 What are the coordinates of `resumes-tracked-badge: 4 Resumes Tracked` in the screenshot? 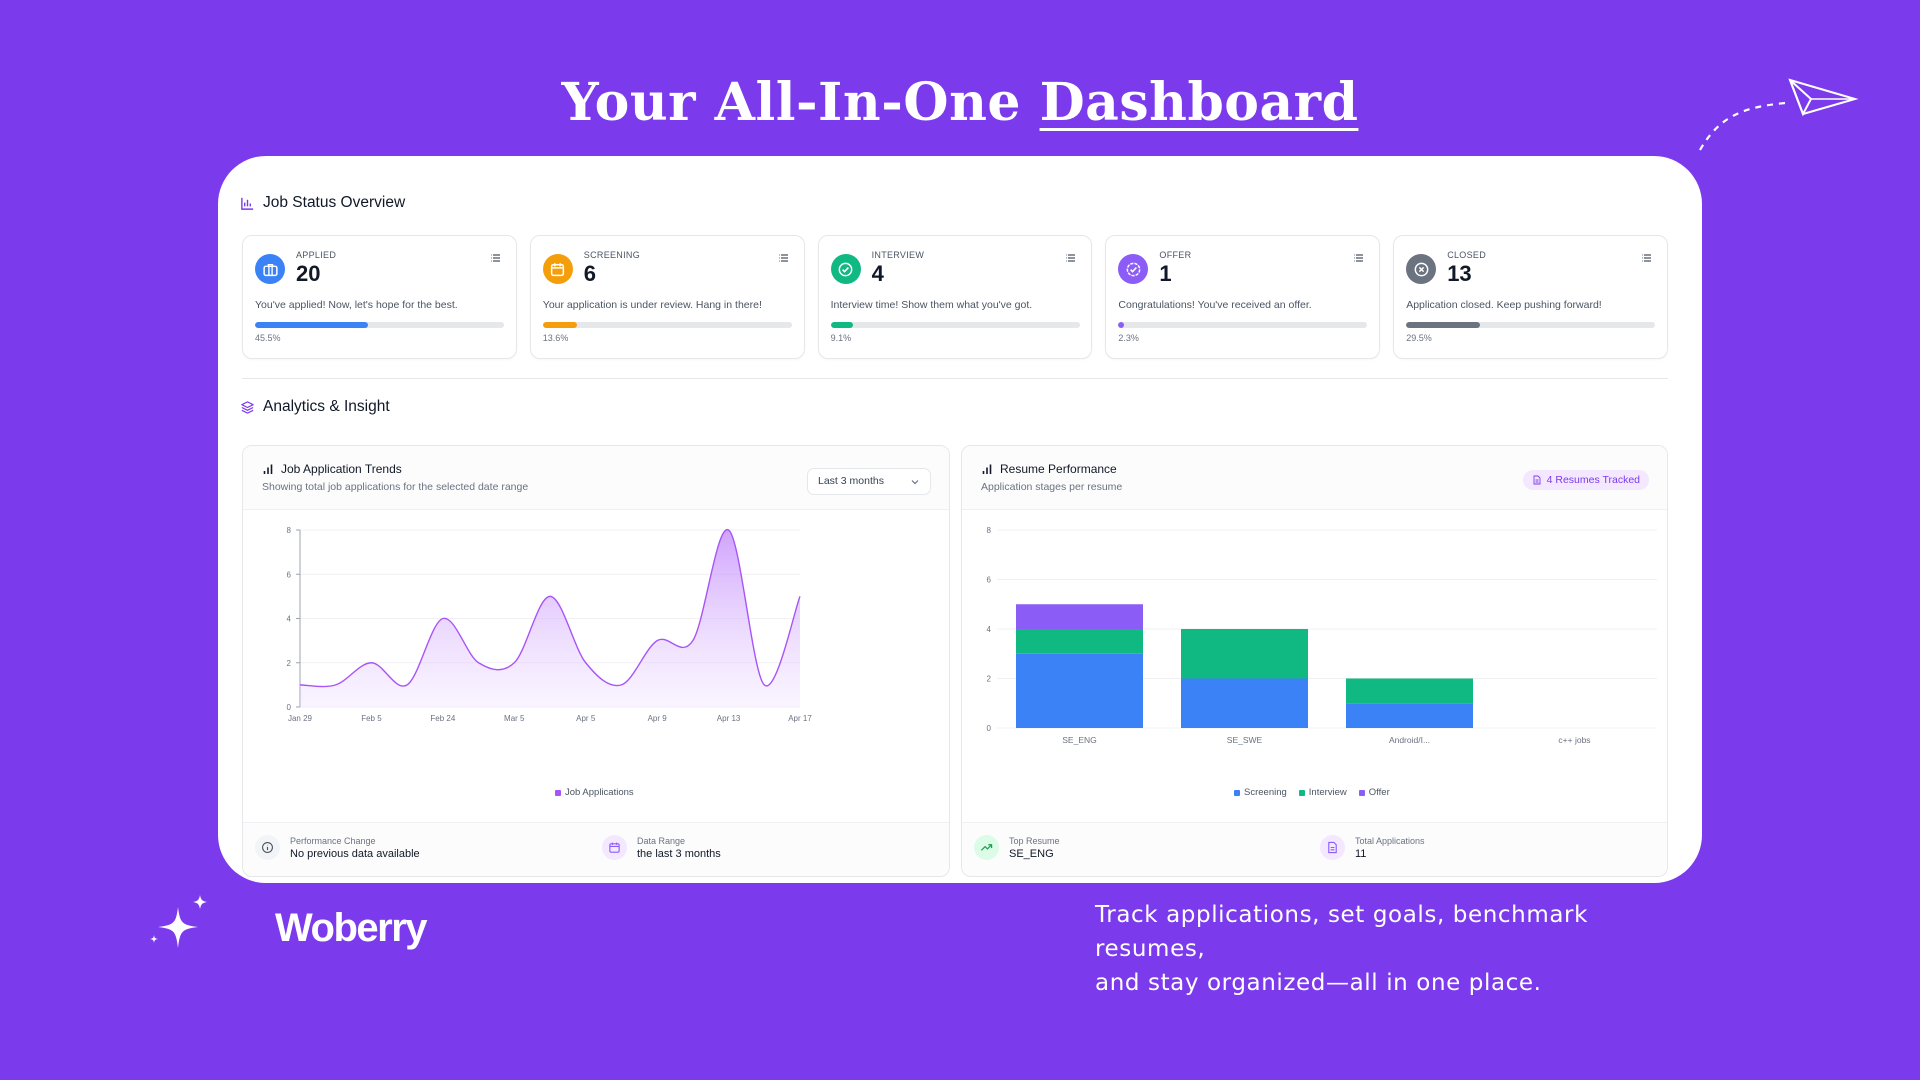 It's located at (1585, 480).